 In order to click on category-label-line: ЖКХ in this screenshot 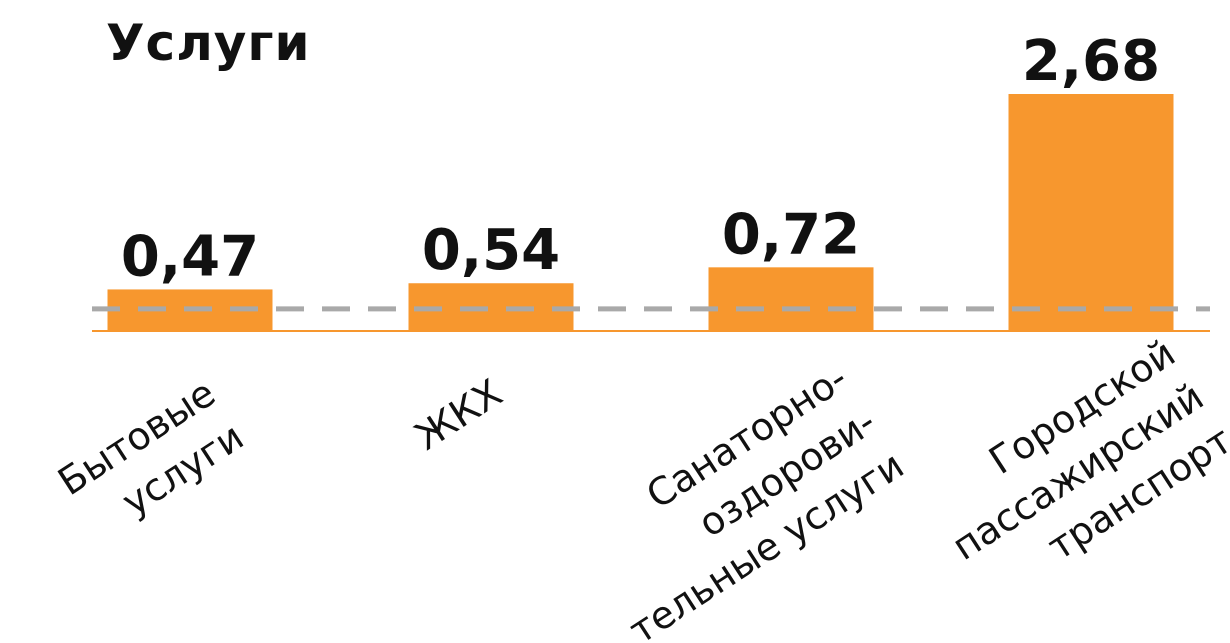, I will do `click(458, 415)`.